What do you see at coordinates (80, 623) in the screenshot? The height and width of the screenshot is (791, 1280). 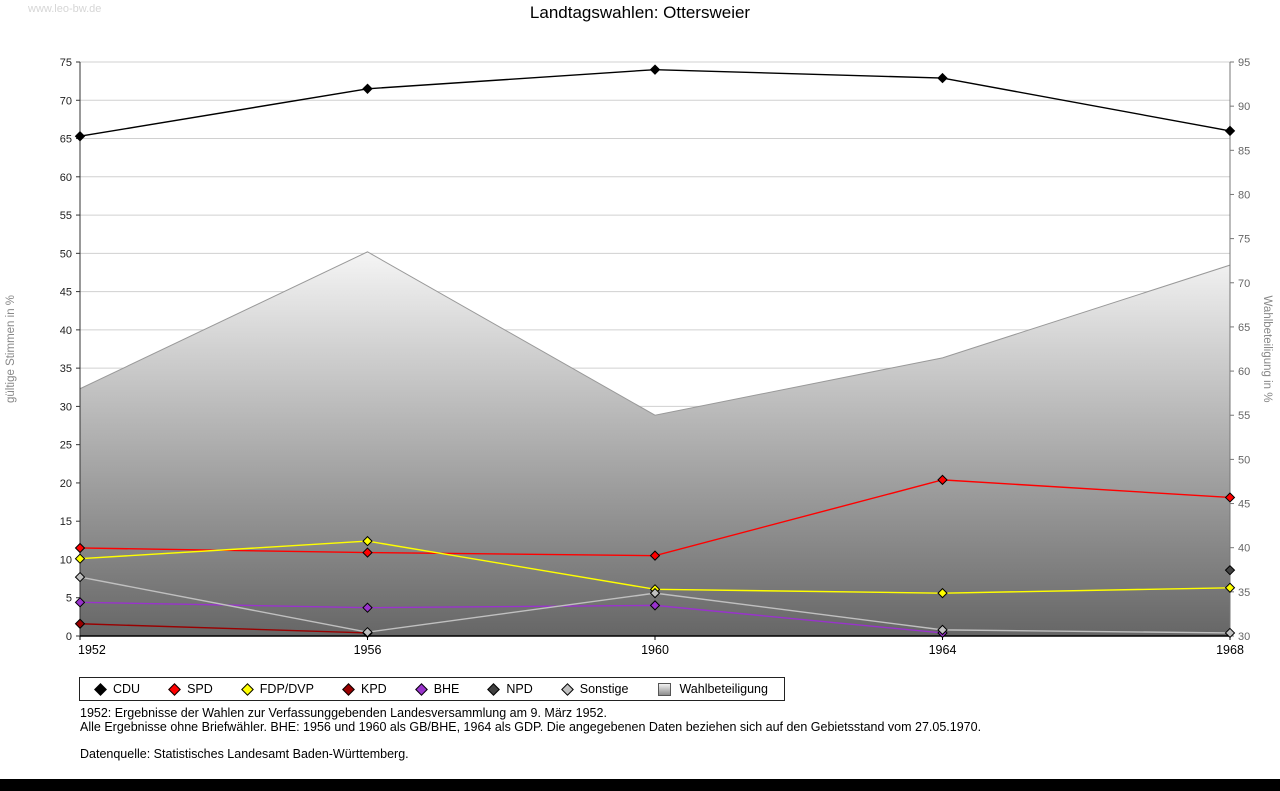 I see `marker-KPD` at bounding box center [80, 623].